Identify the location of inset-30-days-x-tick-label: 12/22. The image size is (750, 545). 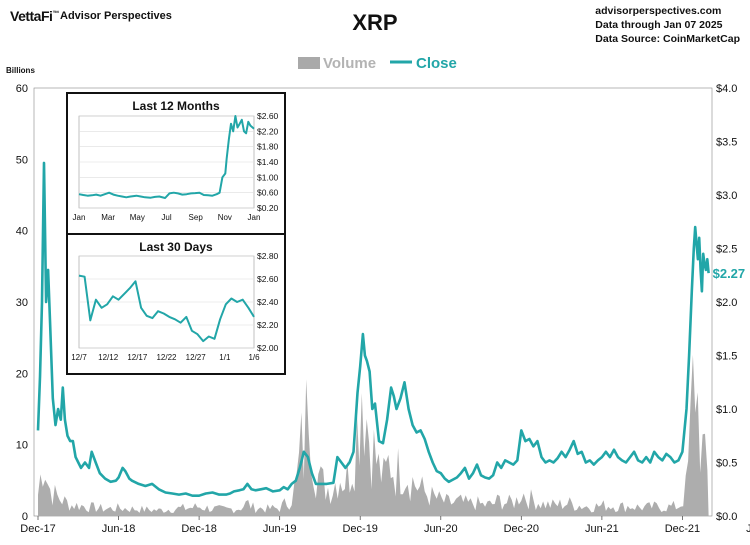
(166, 357).